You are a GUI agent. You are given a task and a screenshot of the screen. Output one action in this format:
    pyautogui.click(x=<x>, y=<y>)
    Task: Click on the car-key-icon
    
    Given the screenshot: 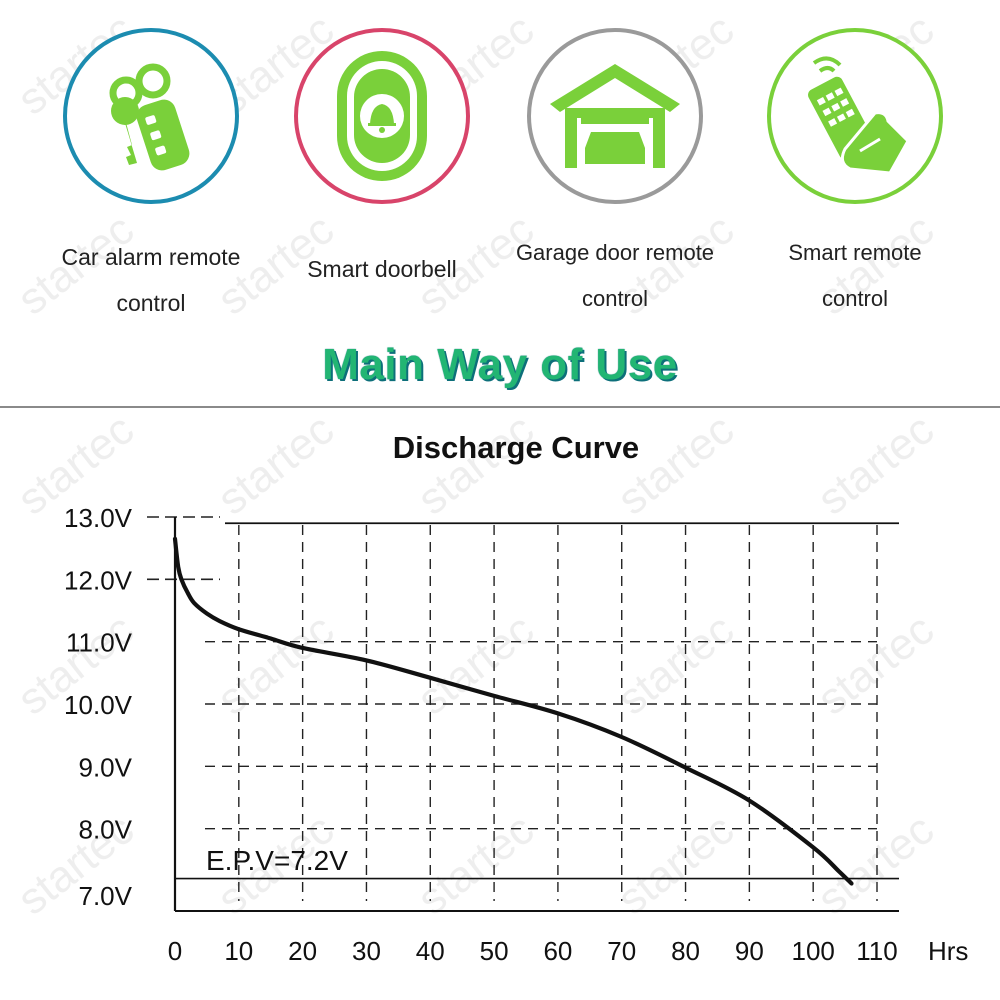 What is the action you would take?
    pyautogui.click(x=149, y=117)
    